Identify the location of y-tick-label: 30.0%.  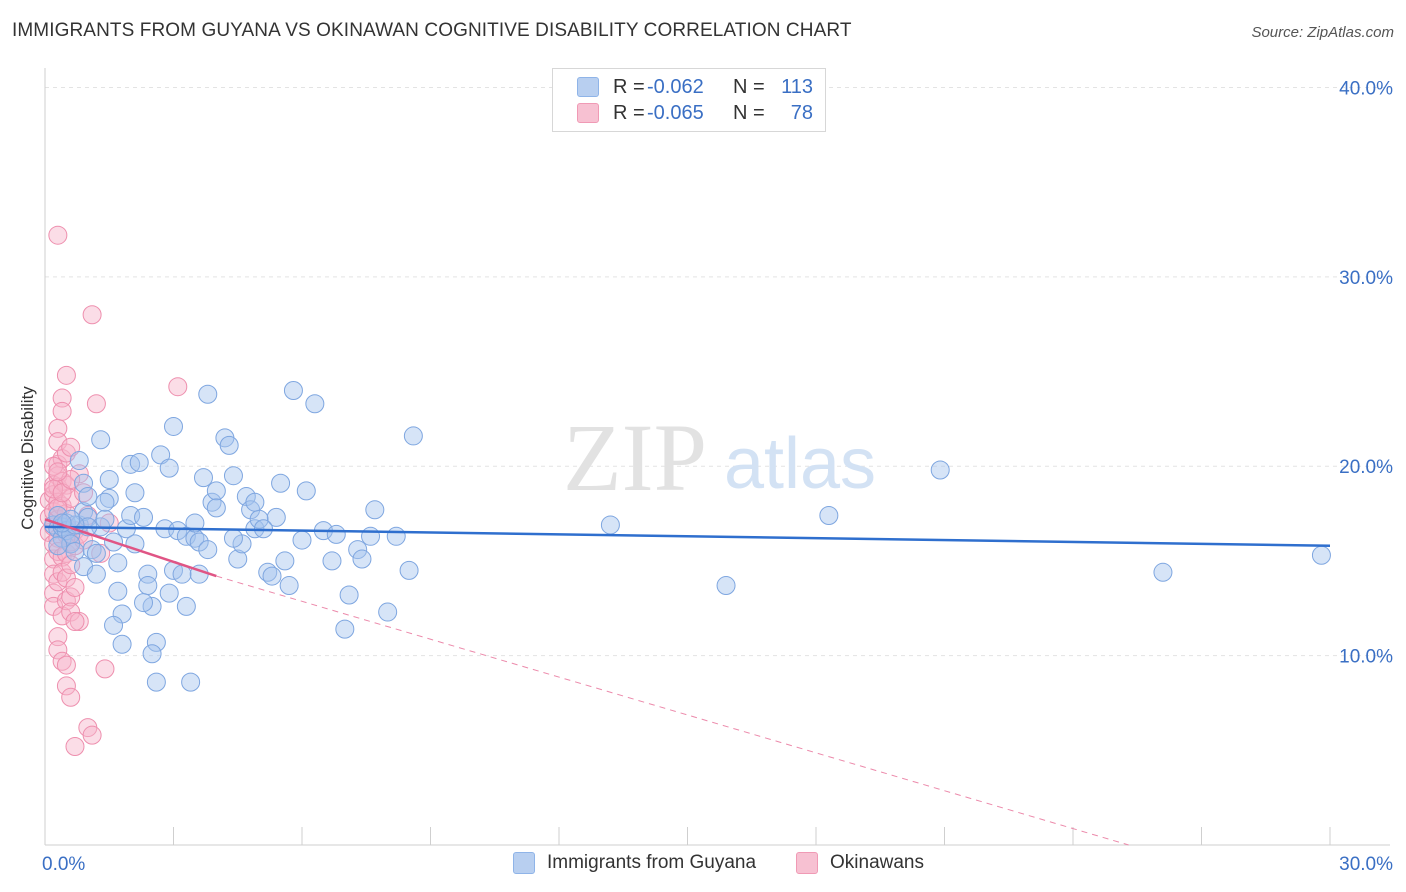
(1366, 278).